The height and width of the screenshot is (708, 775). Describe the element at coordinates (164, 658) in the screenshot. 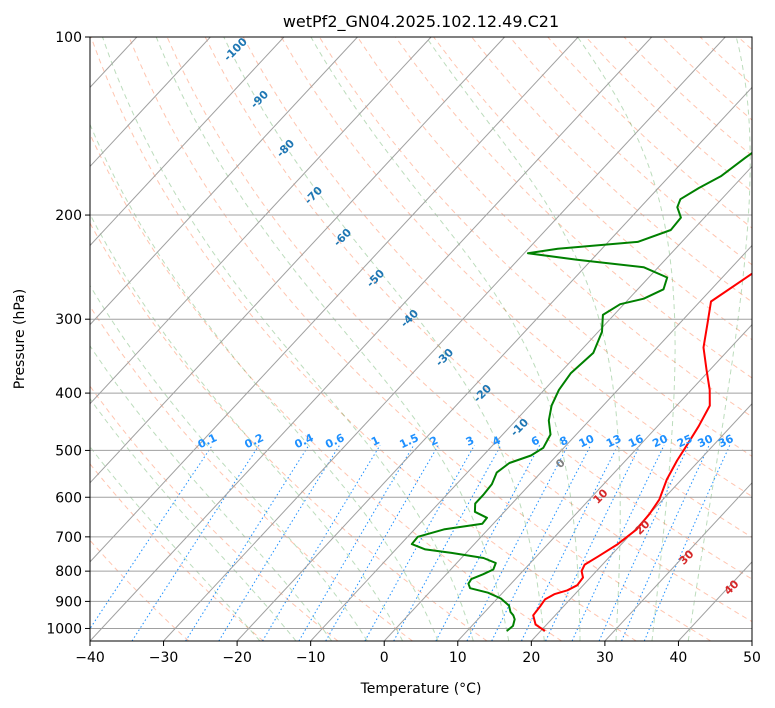

I see `x-tick-label: −30` at that location.